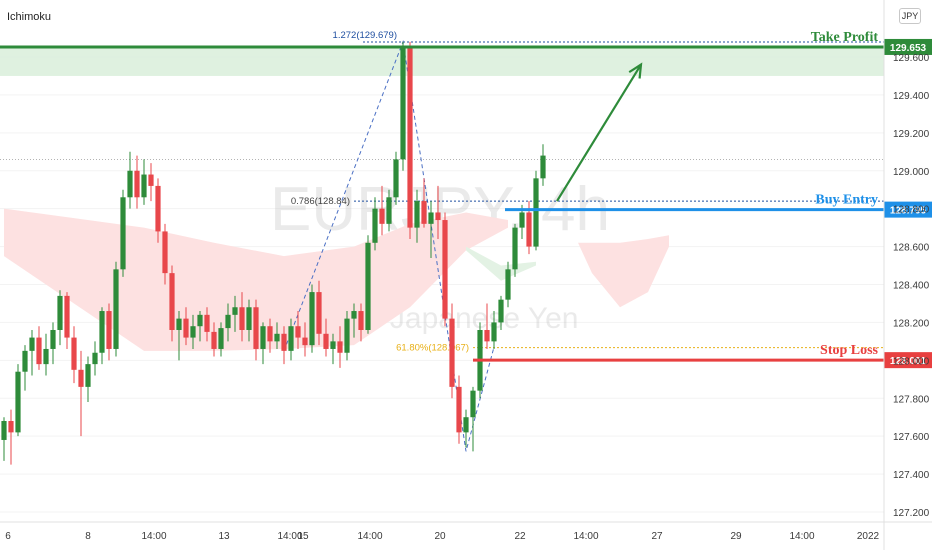 This screenshot has height=550, width=932. I want to click on price-tag-stop_loss, so click(908, 360).